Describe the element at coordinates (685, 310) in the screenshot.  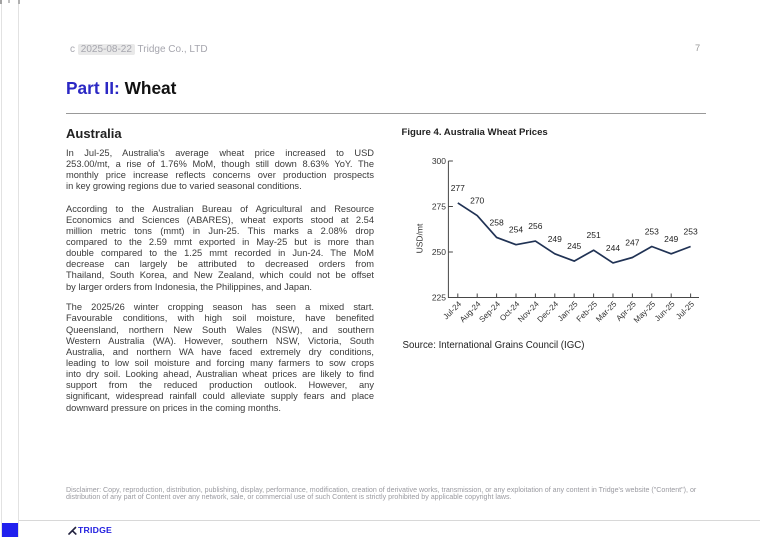
I see `svg-text: Jul-25` at that location.